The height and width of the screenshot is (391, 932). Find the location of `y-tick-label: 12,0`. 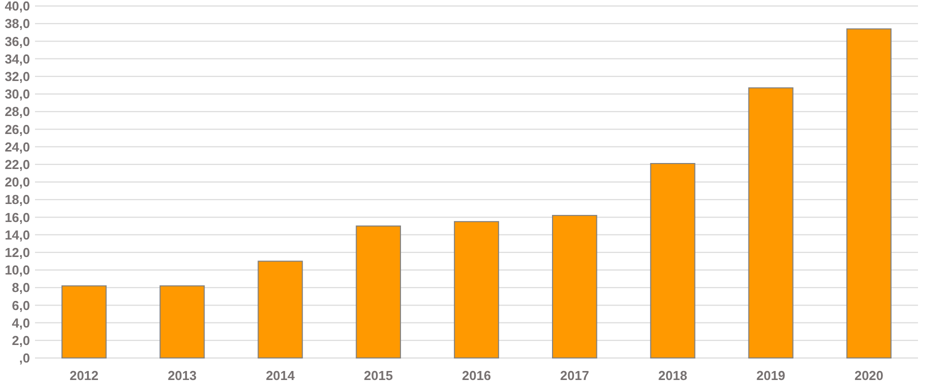

y-tick-label: 12,0 is located at coordinates (17, 252).